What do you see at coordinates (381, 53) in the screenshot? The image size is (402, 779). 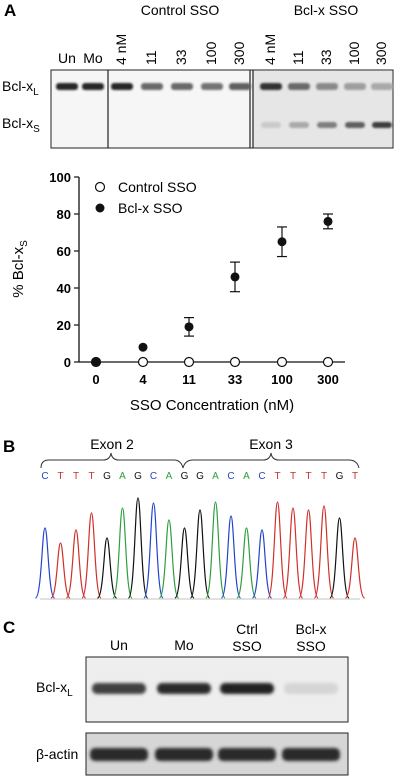 I see `gel-a-lane-label: 300` at bounding box center [381, 53].